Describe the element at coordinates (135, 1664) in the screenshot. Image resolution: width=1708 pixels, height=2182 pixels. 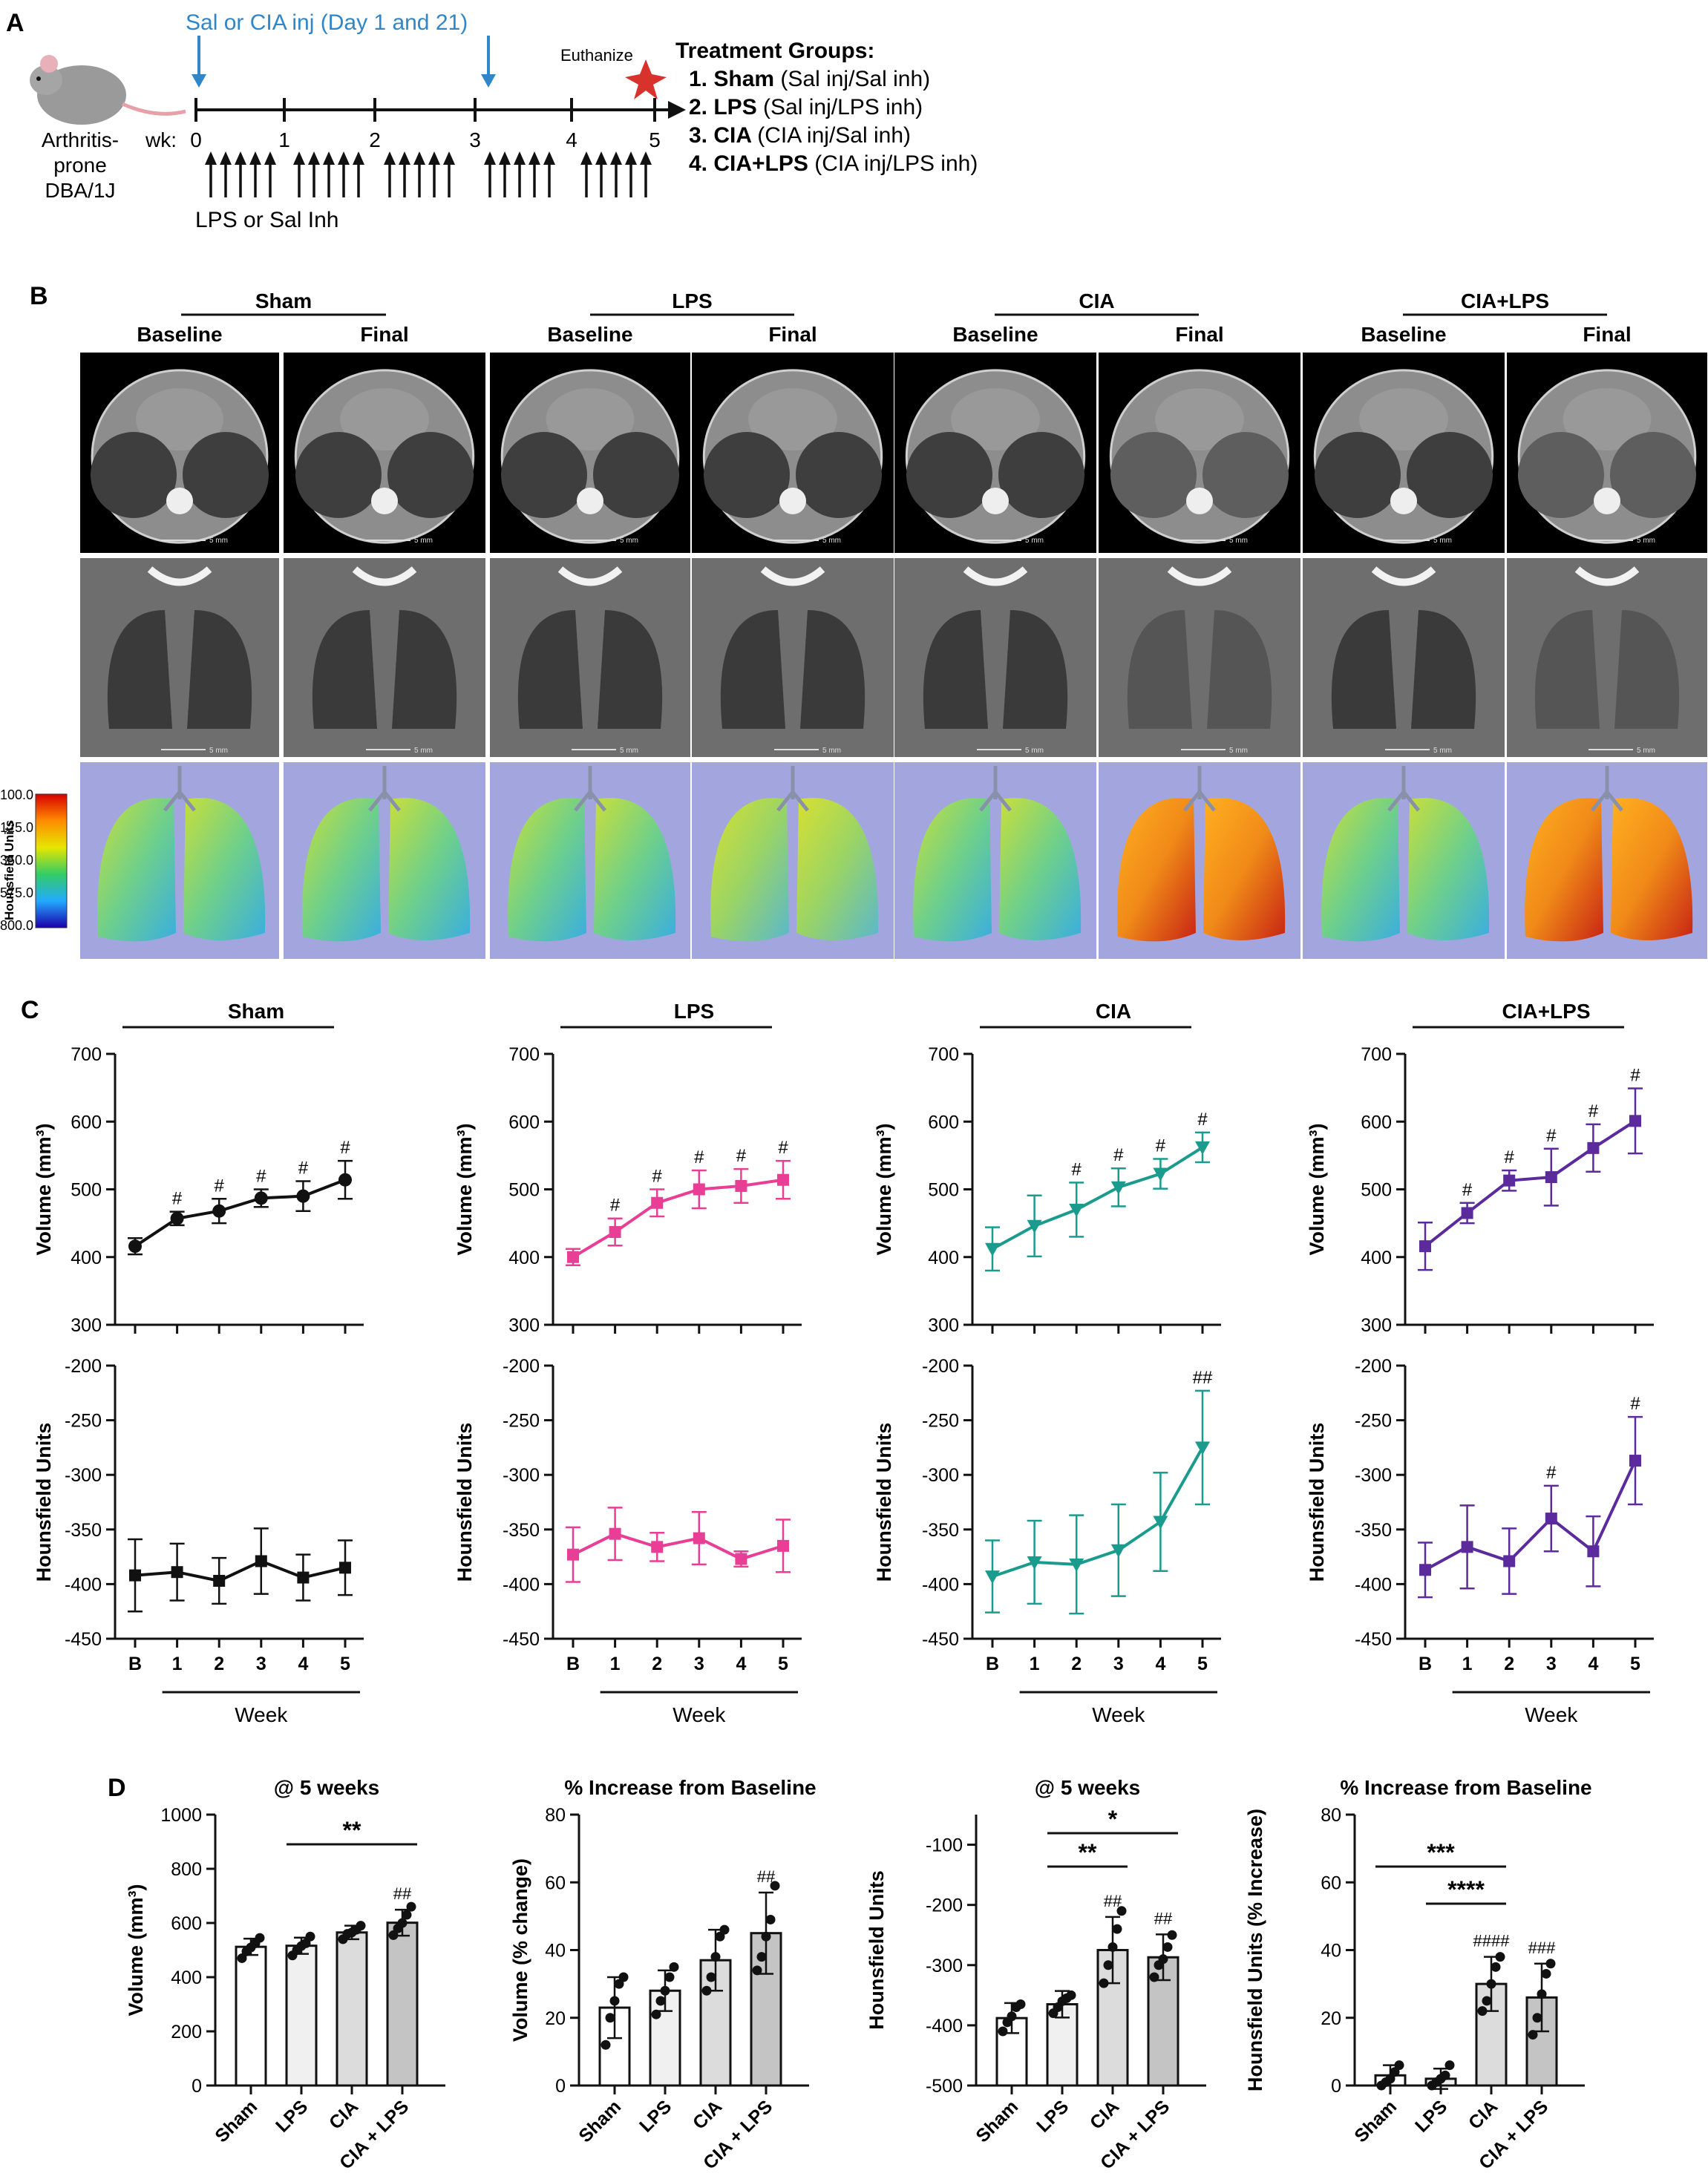
I see `x-tick-label: B` at that location.